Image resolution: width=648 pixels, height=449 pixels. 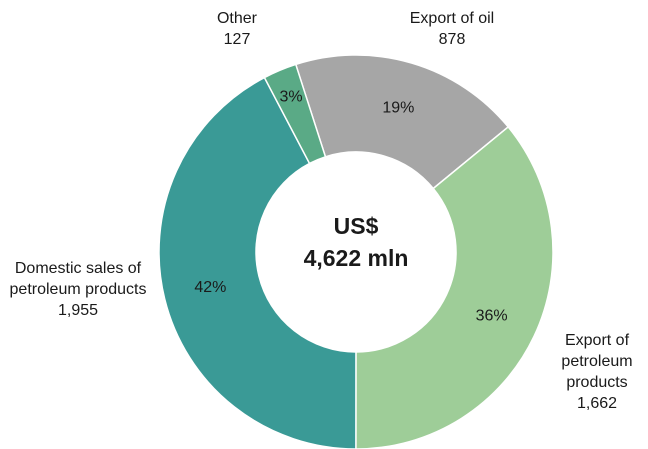 I want to click on slice-label: Export of petroleum products 1,662, so click(x=597, y=372).